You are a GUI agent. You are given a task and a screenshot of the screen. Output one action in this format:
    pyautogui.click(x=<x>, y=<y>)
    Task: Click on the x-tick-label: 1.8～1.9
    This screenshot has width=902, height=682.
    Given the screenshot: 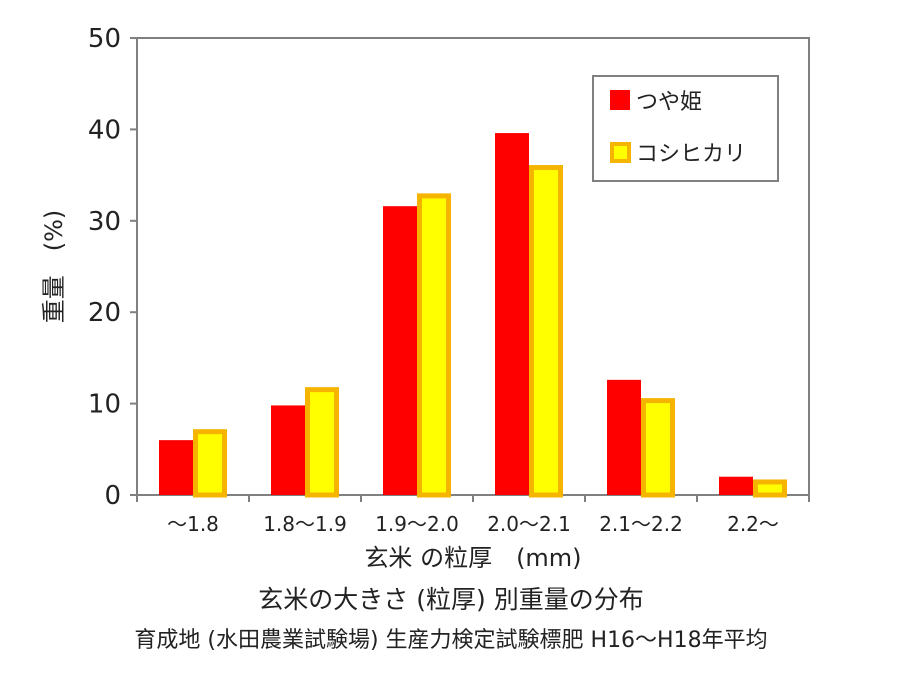 What is the action you would take?
    pyautogui.click(x=305, y=524)
    